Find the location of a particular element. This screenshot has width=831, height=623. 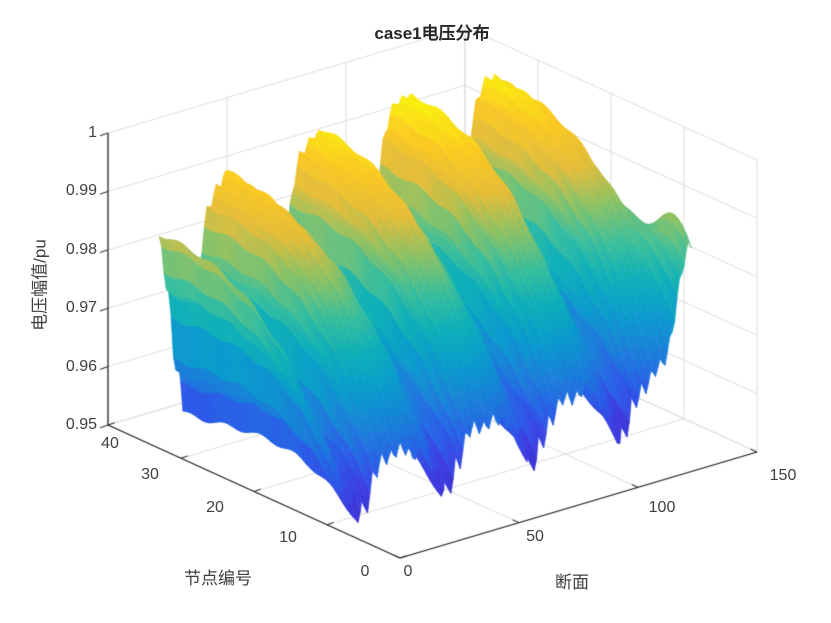

y-tick-label: 30 is located at coordinates (150, 475).